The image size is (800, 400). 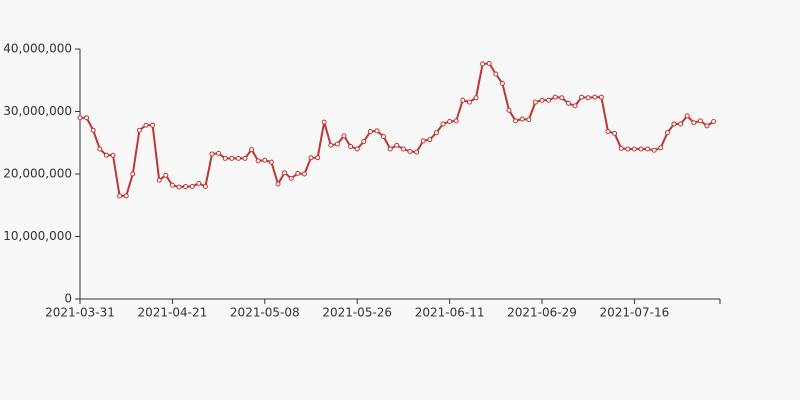 I want to click on y-tick-label: 0, so click(x=68, y=299).